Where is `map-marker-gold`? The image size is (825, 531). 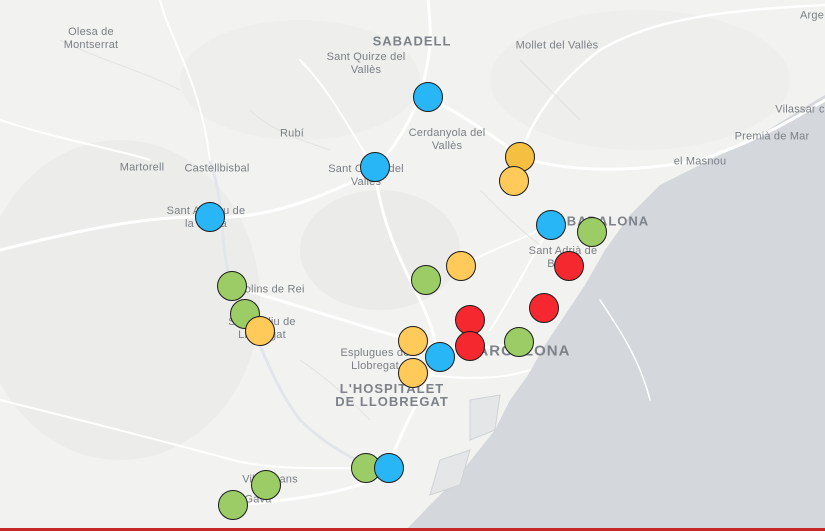 map-marker-gold is located at coordinates (520, 157).